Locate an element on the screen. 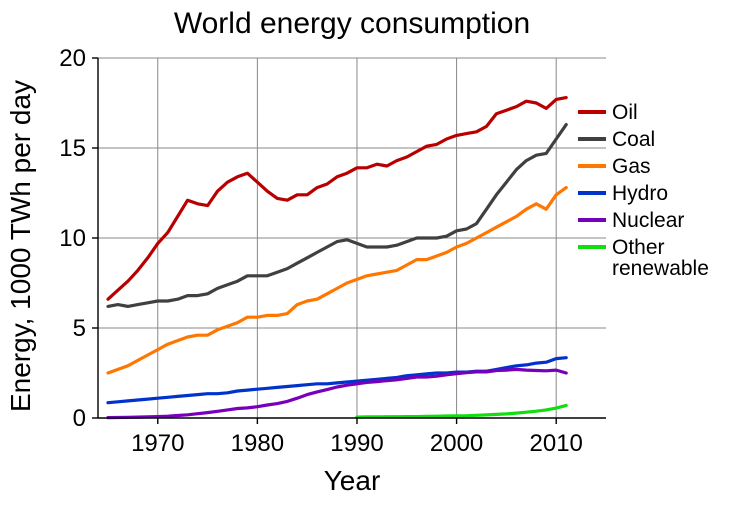 Image resolution: width=750 pixels, height=510 pixels. legend-label-coal: Coal is located at coordinates (633, 139).